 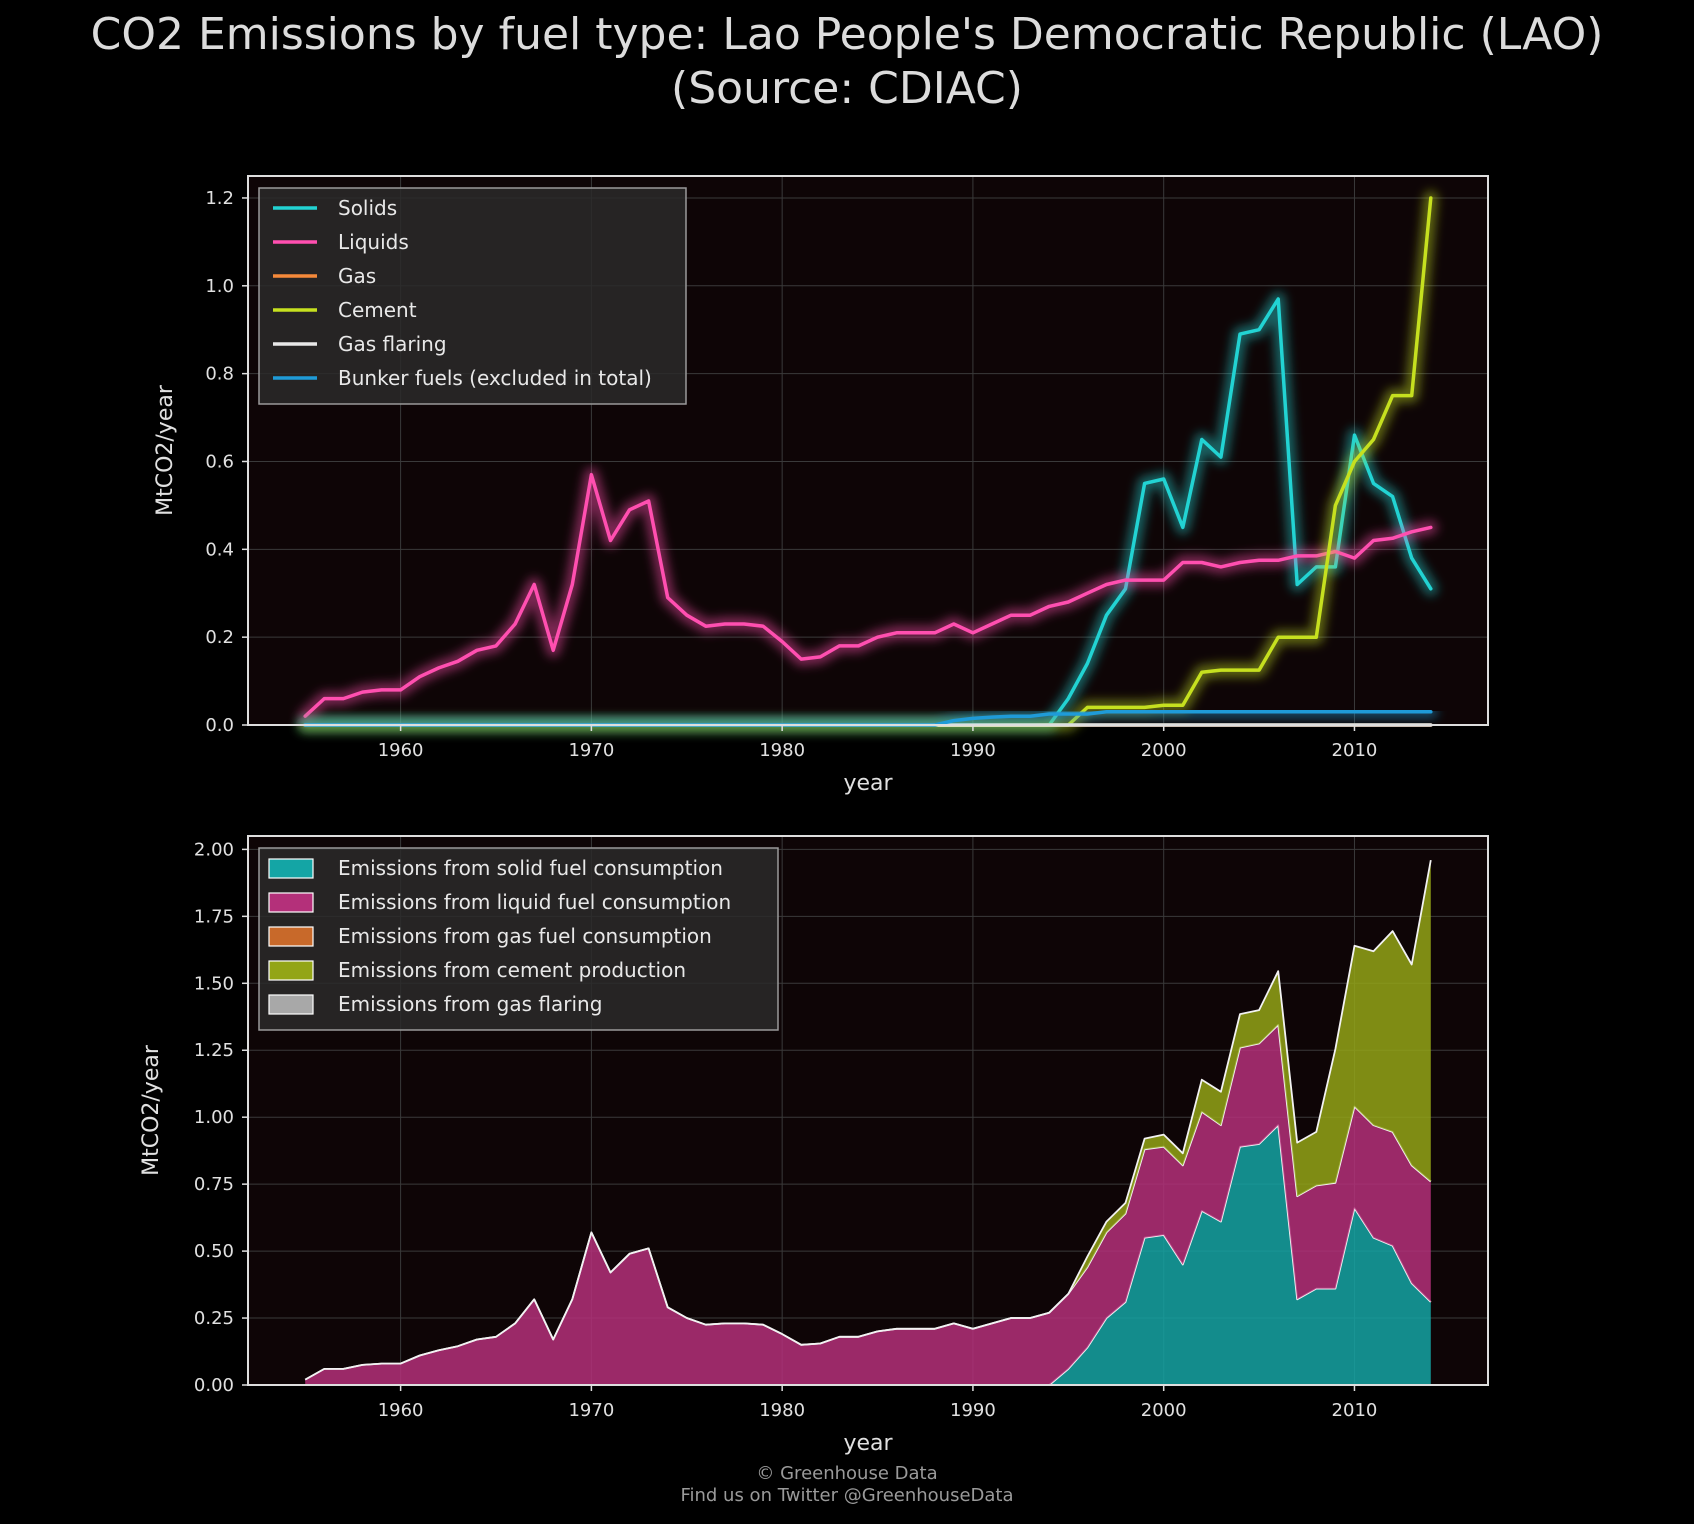 I want to click on series-liquids, so click(x=868, y=595).